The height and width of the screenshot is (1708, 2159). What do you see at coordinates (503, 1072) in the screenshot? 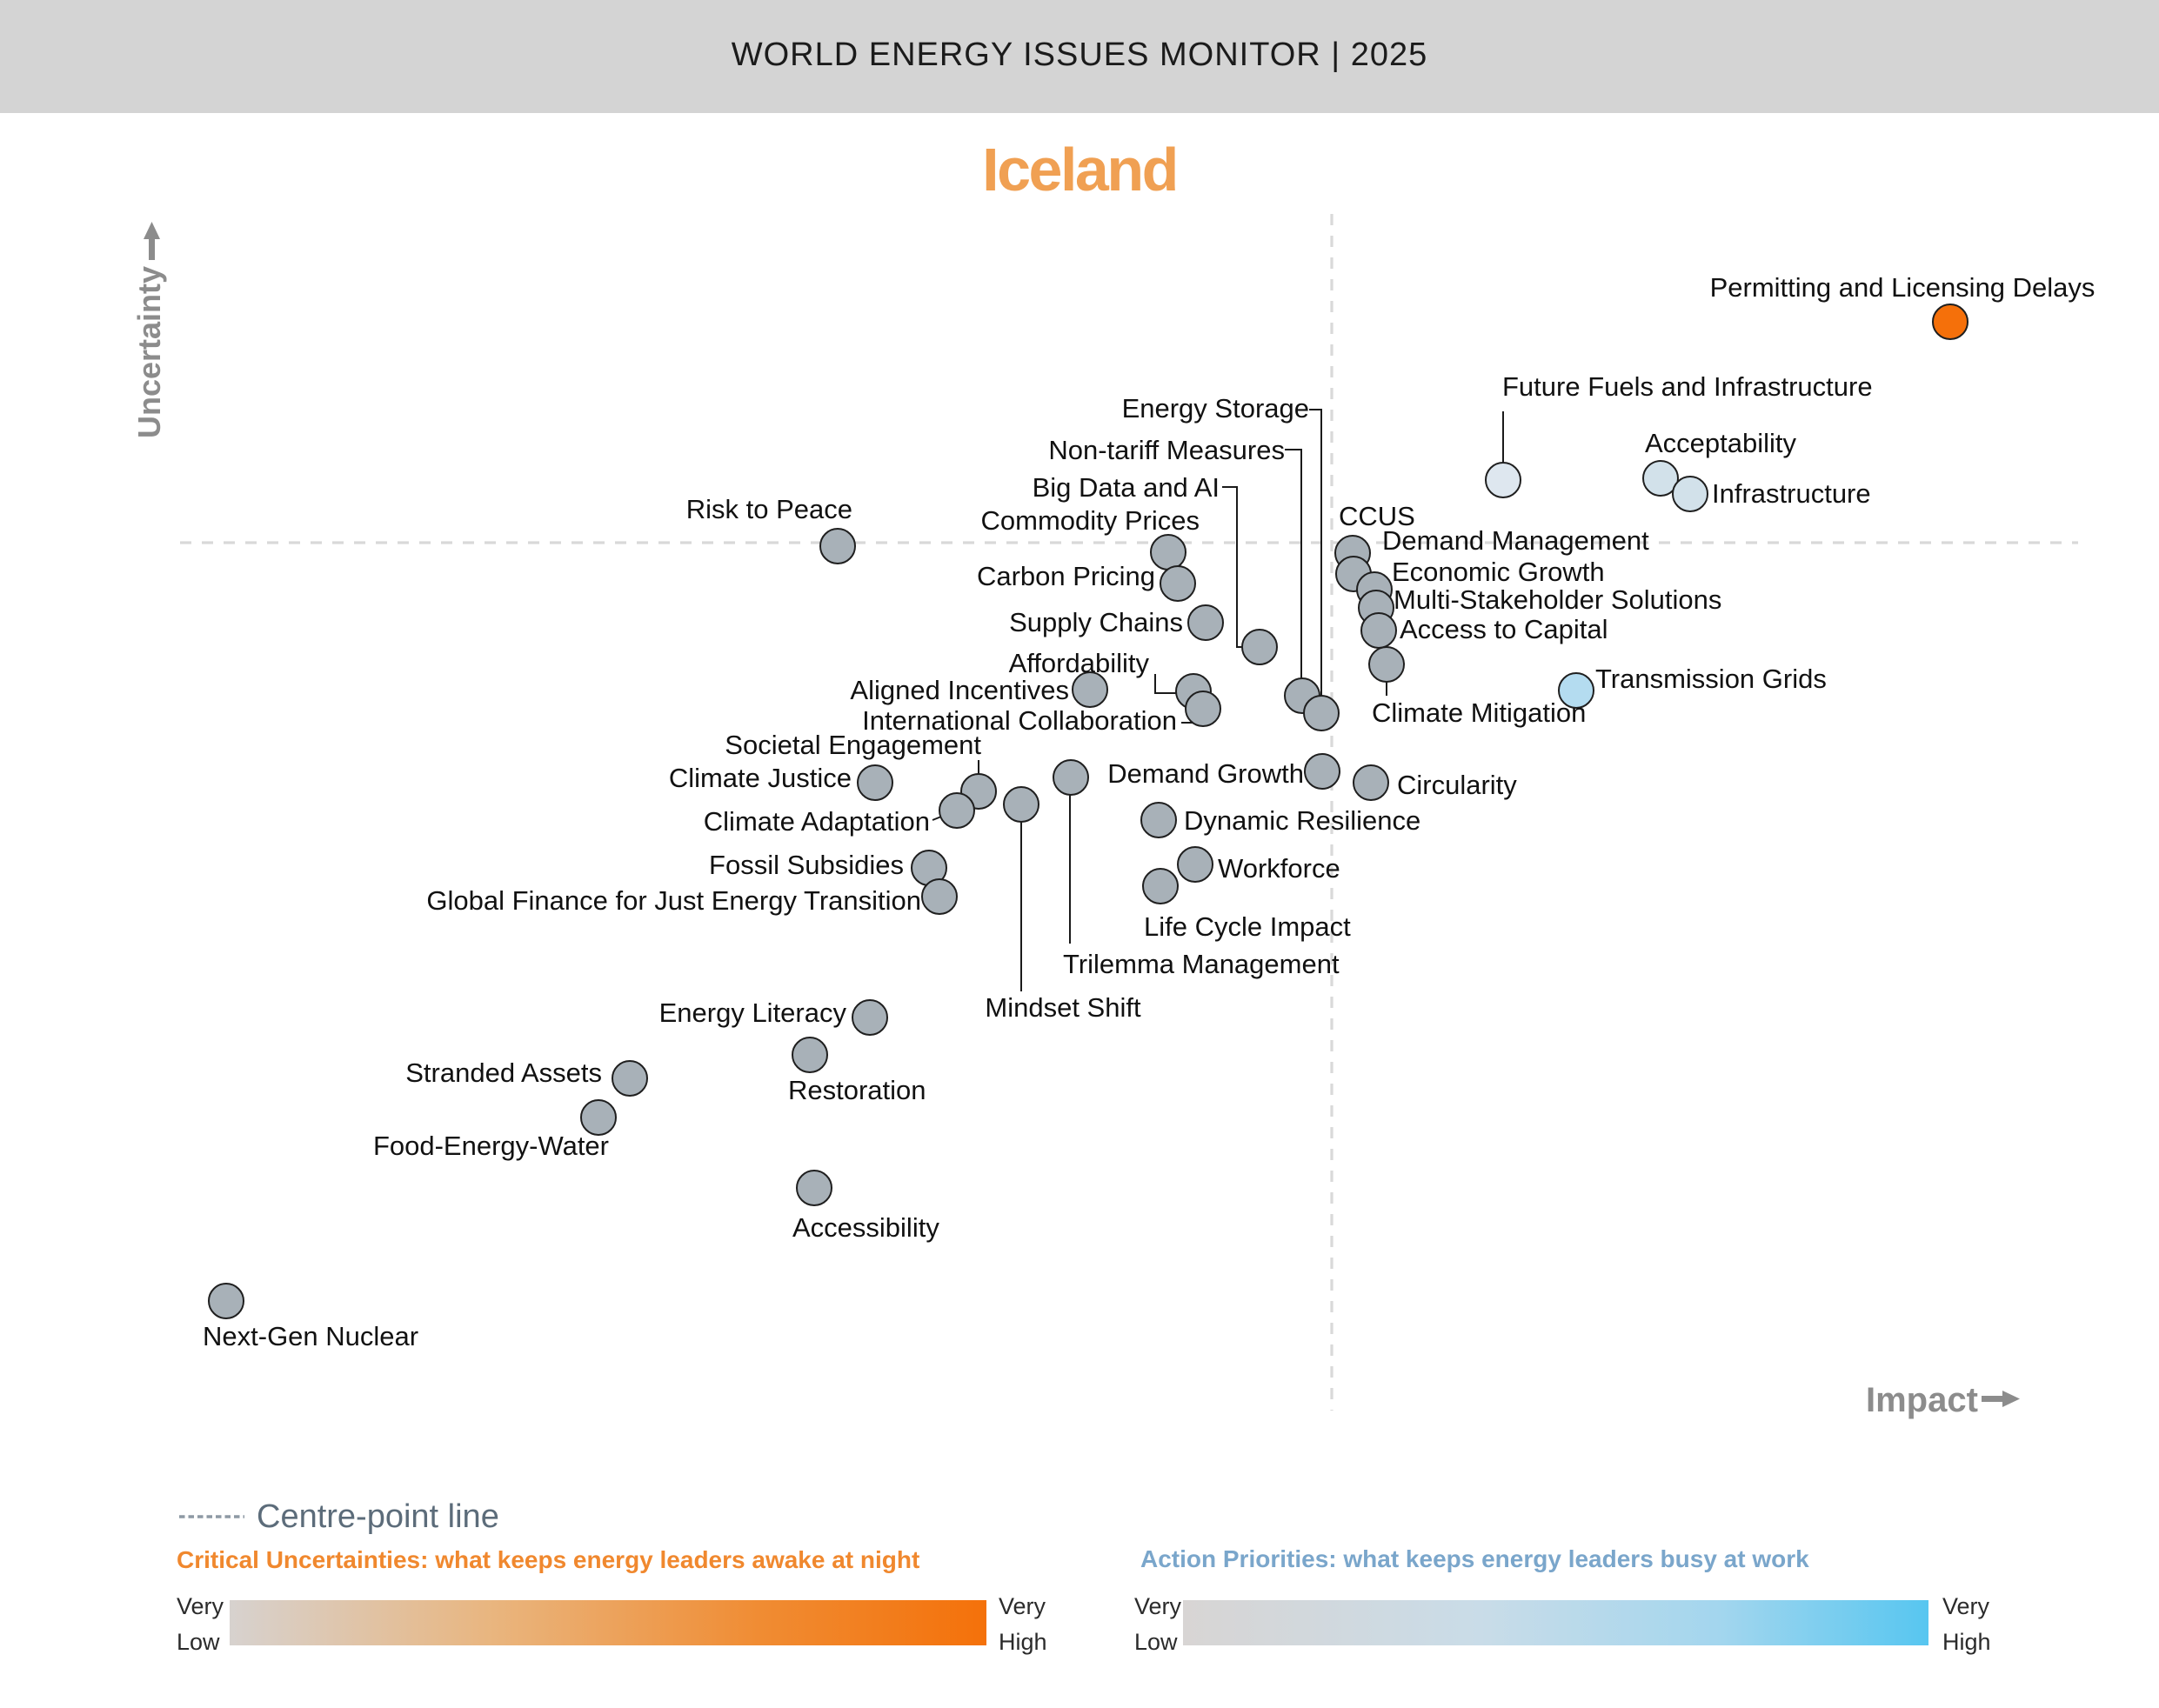
I see `svg-text: Stranded Assets` at bounding box center [503, 1072].